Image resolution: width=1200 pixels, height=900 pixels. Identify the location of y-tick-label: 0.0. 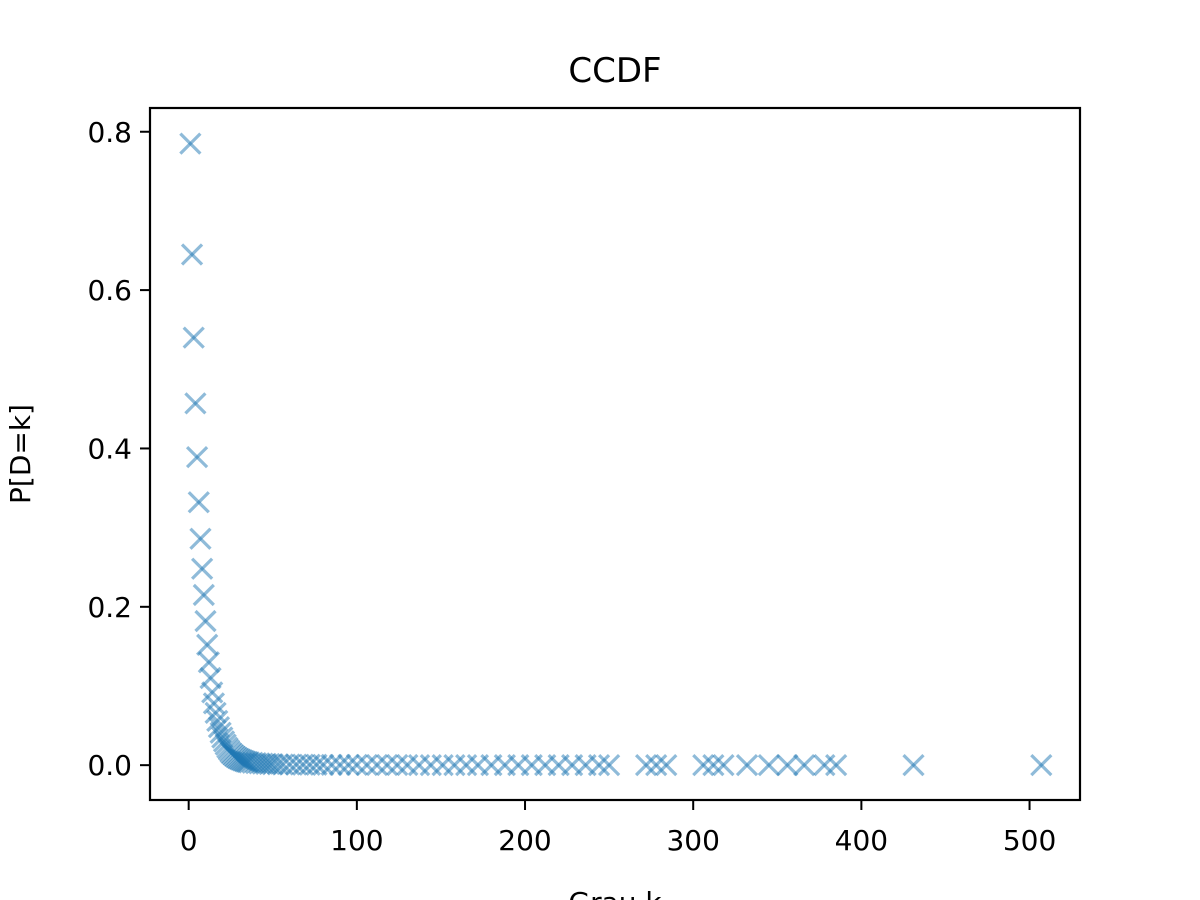
(109, 765).